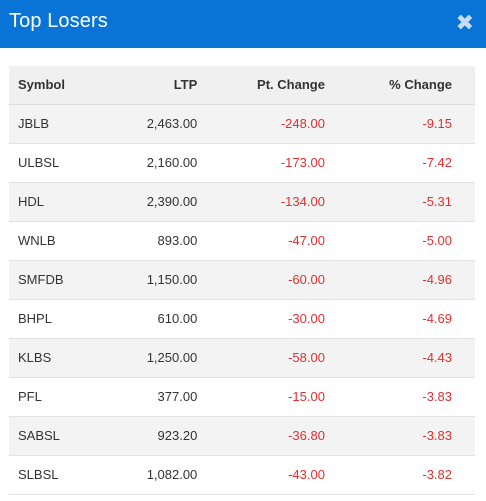  What do you see at coordinates (302, 162) in the screenshot?
I see `cell-pt-change: -173.00` at bounding box center [302, 162].